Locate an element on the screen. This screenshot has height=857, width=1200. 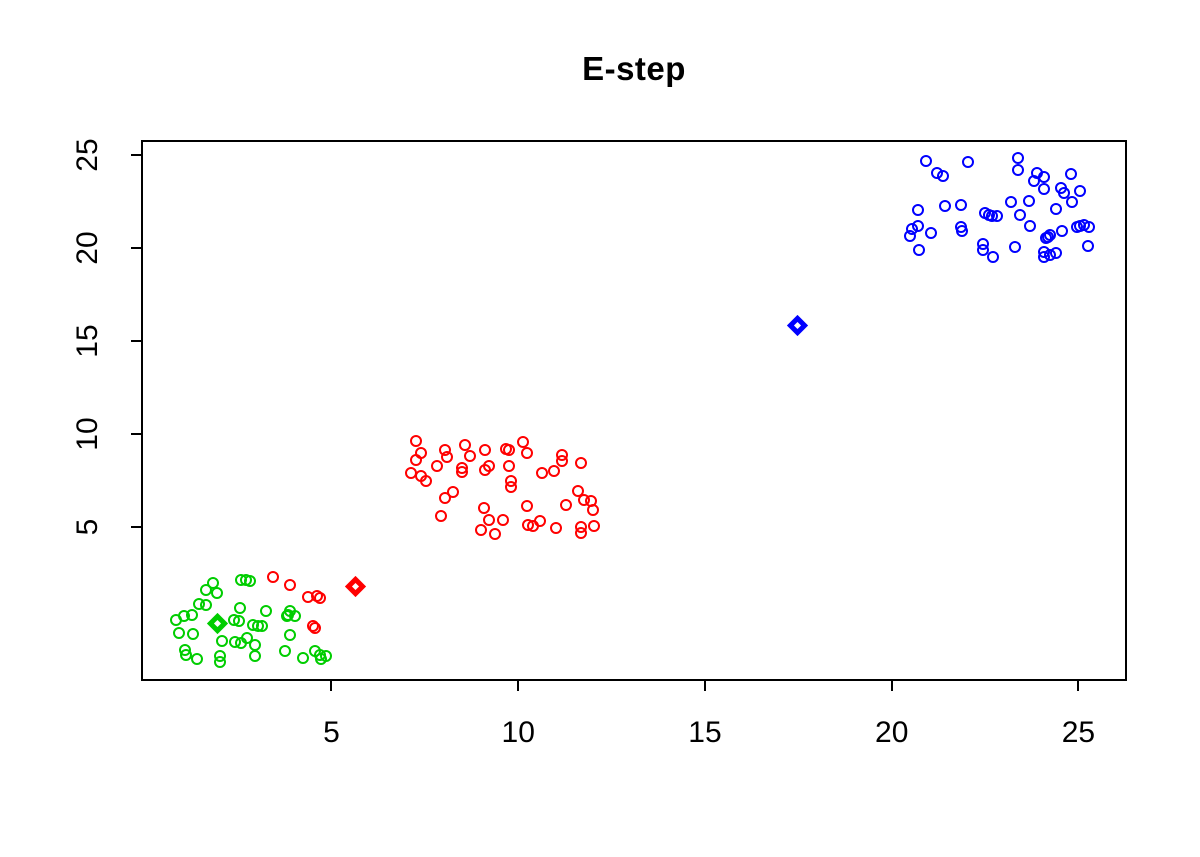
y-tick-label-15: 15 is located at coordinates (87, 341).